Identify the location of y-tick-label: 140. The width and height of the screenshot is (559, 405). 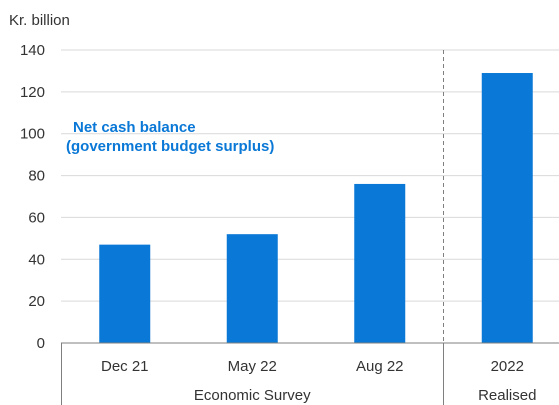
(32, 50).